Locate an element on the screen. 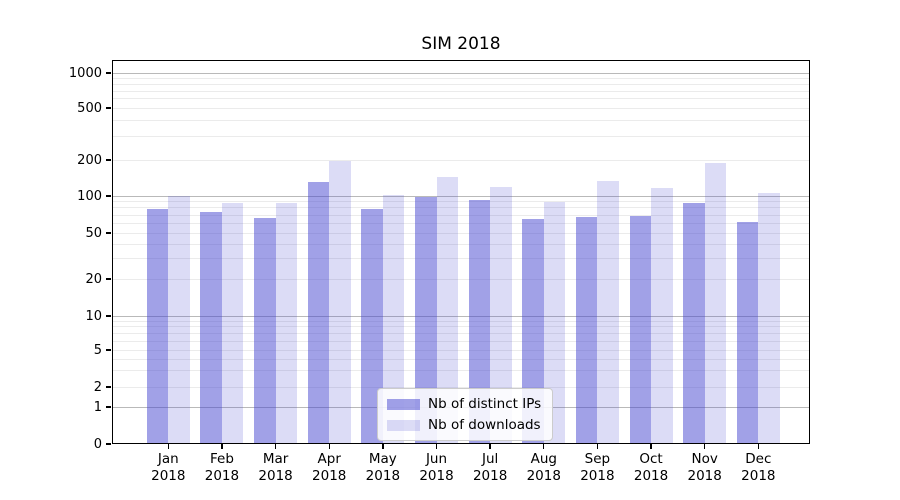  bar-downloads-apr is located at coordinates (340, 302).